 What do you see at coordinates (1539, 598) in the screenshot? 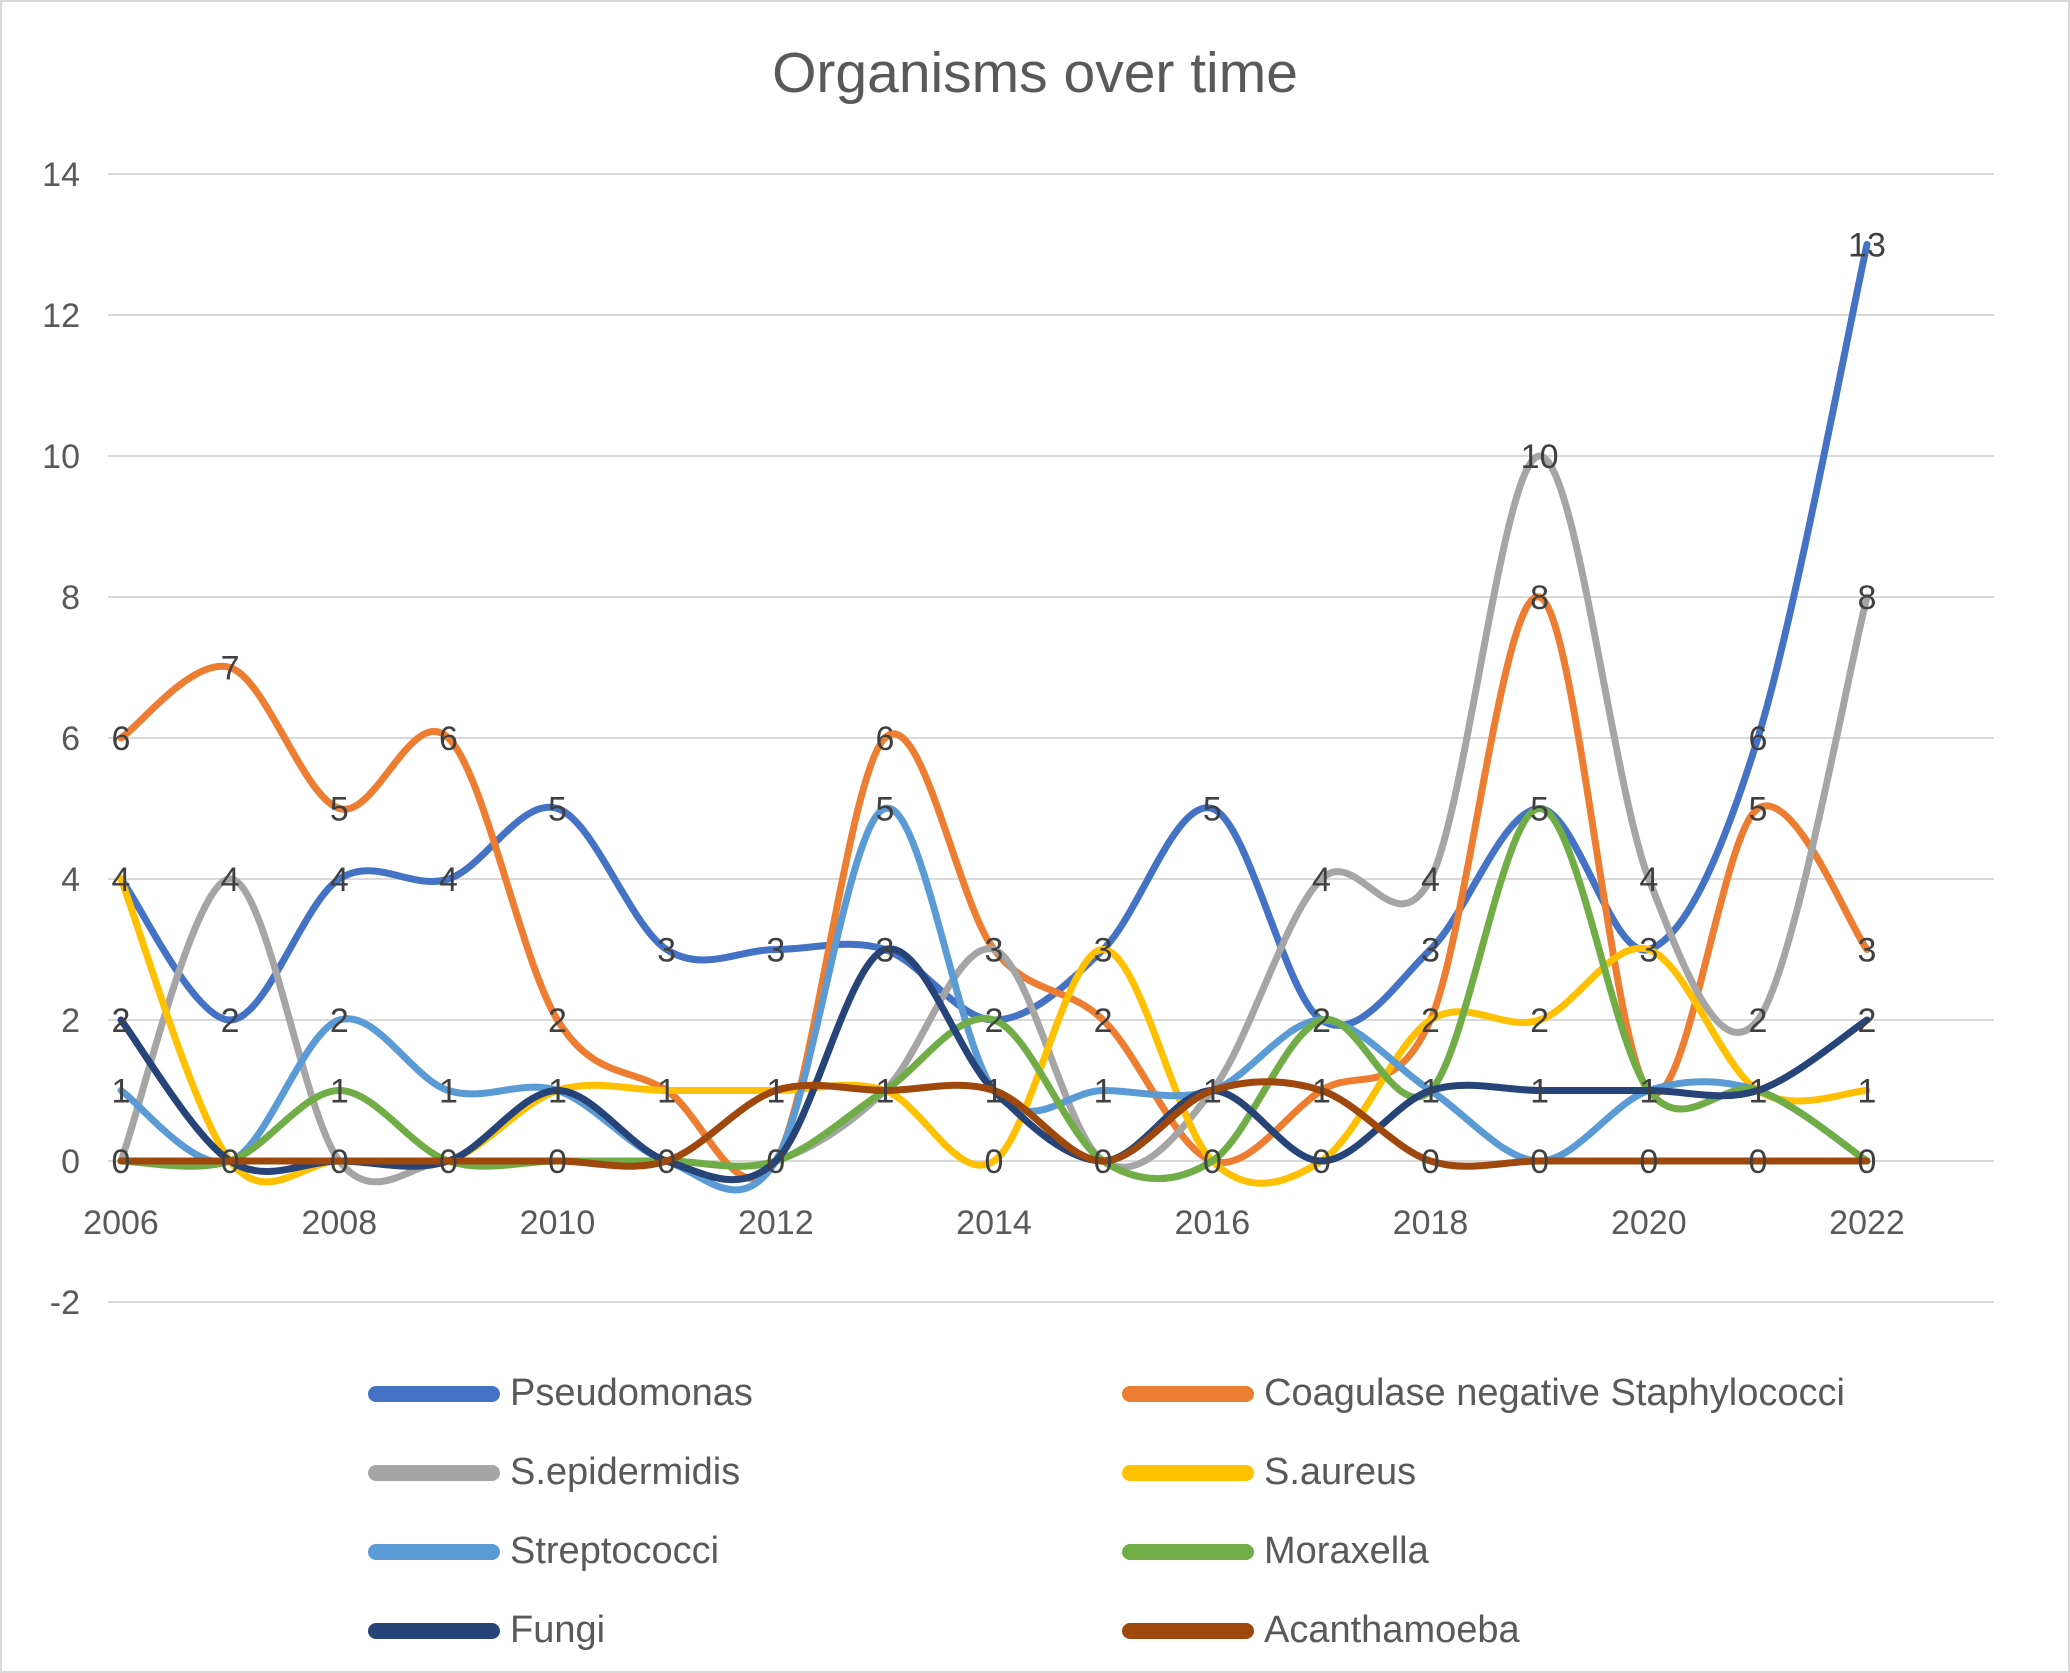
I see `data-label: 8` at bounding box center [1539, 598].